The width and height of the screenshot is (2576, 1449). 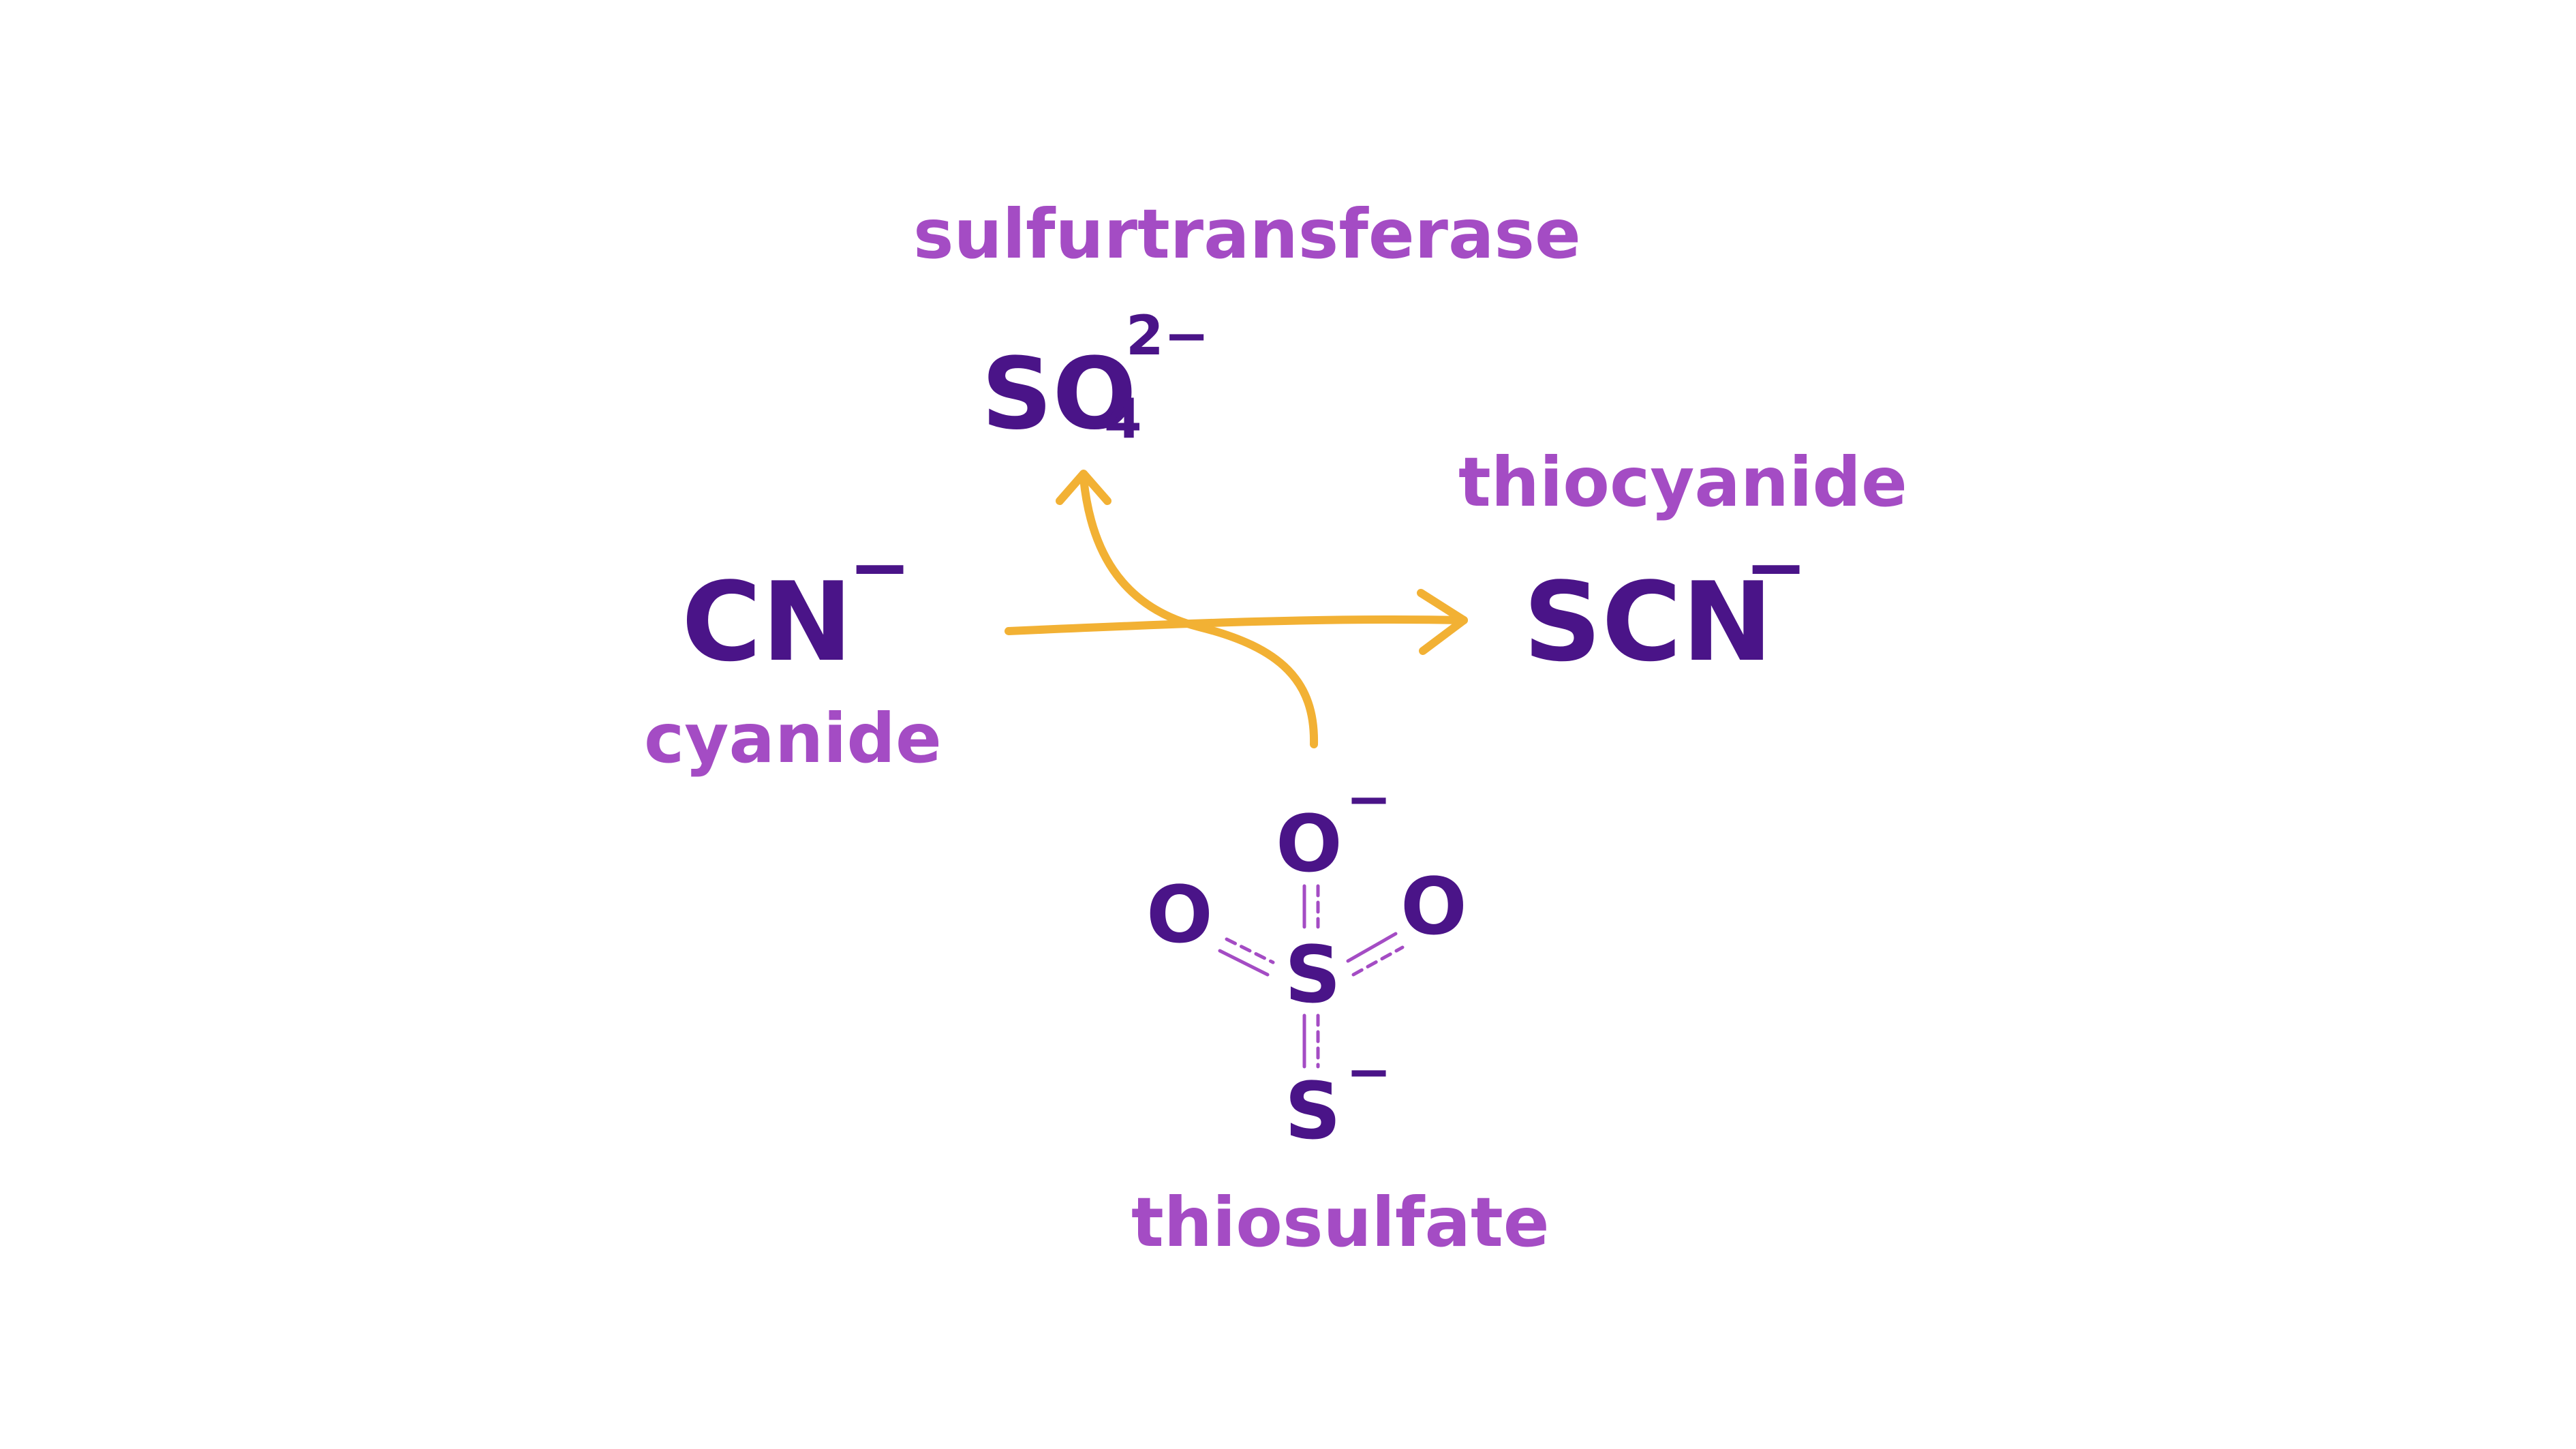 I want to click on bond-s-oleft-dashed, so click(x=1250, y=950).